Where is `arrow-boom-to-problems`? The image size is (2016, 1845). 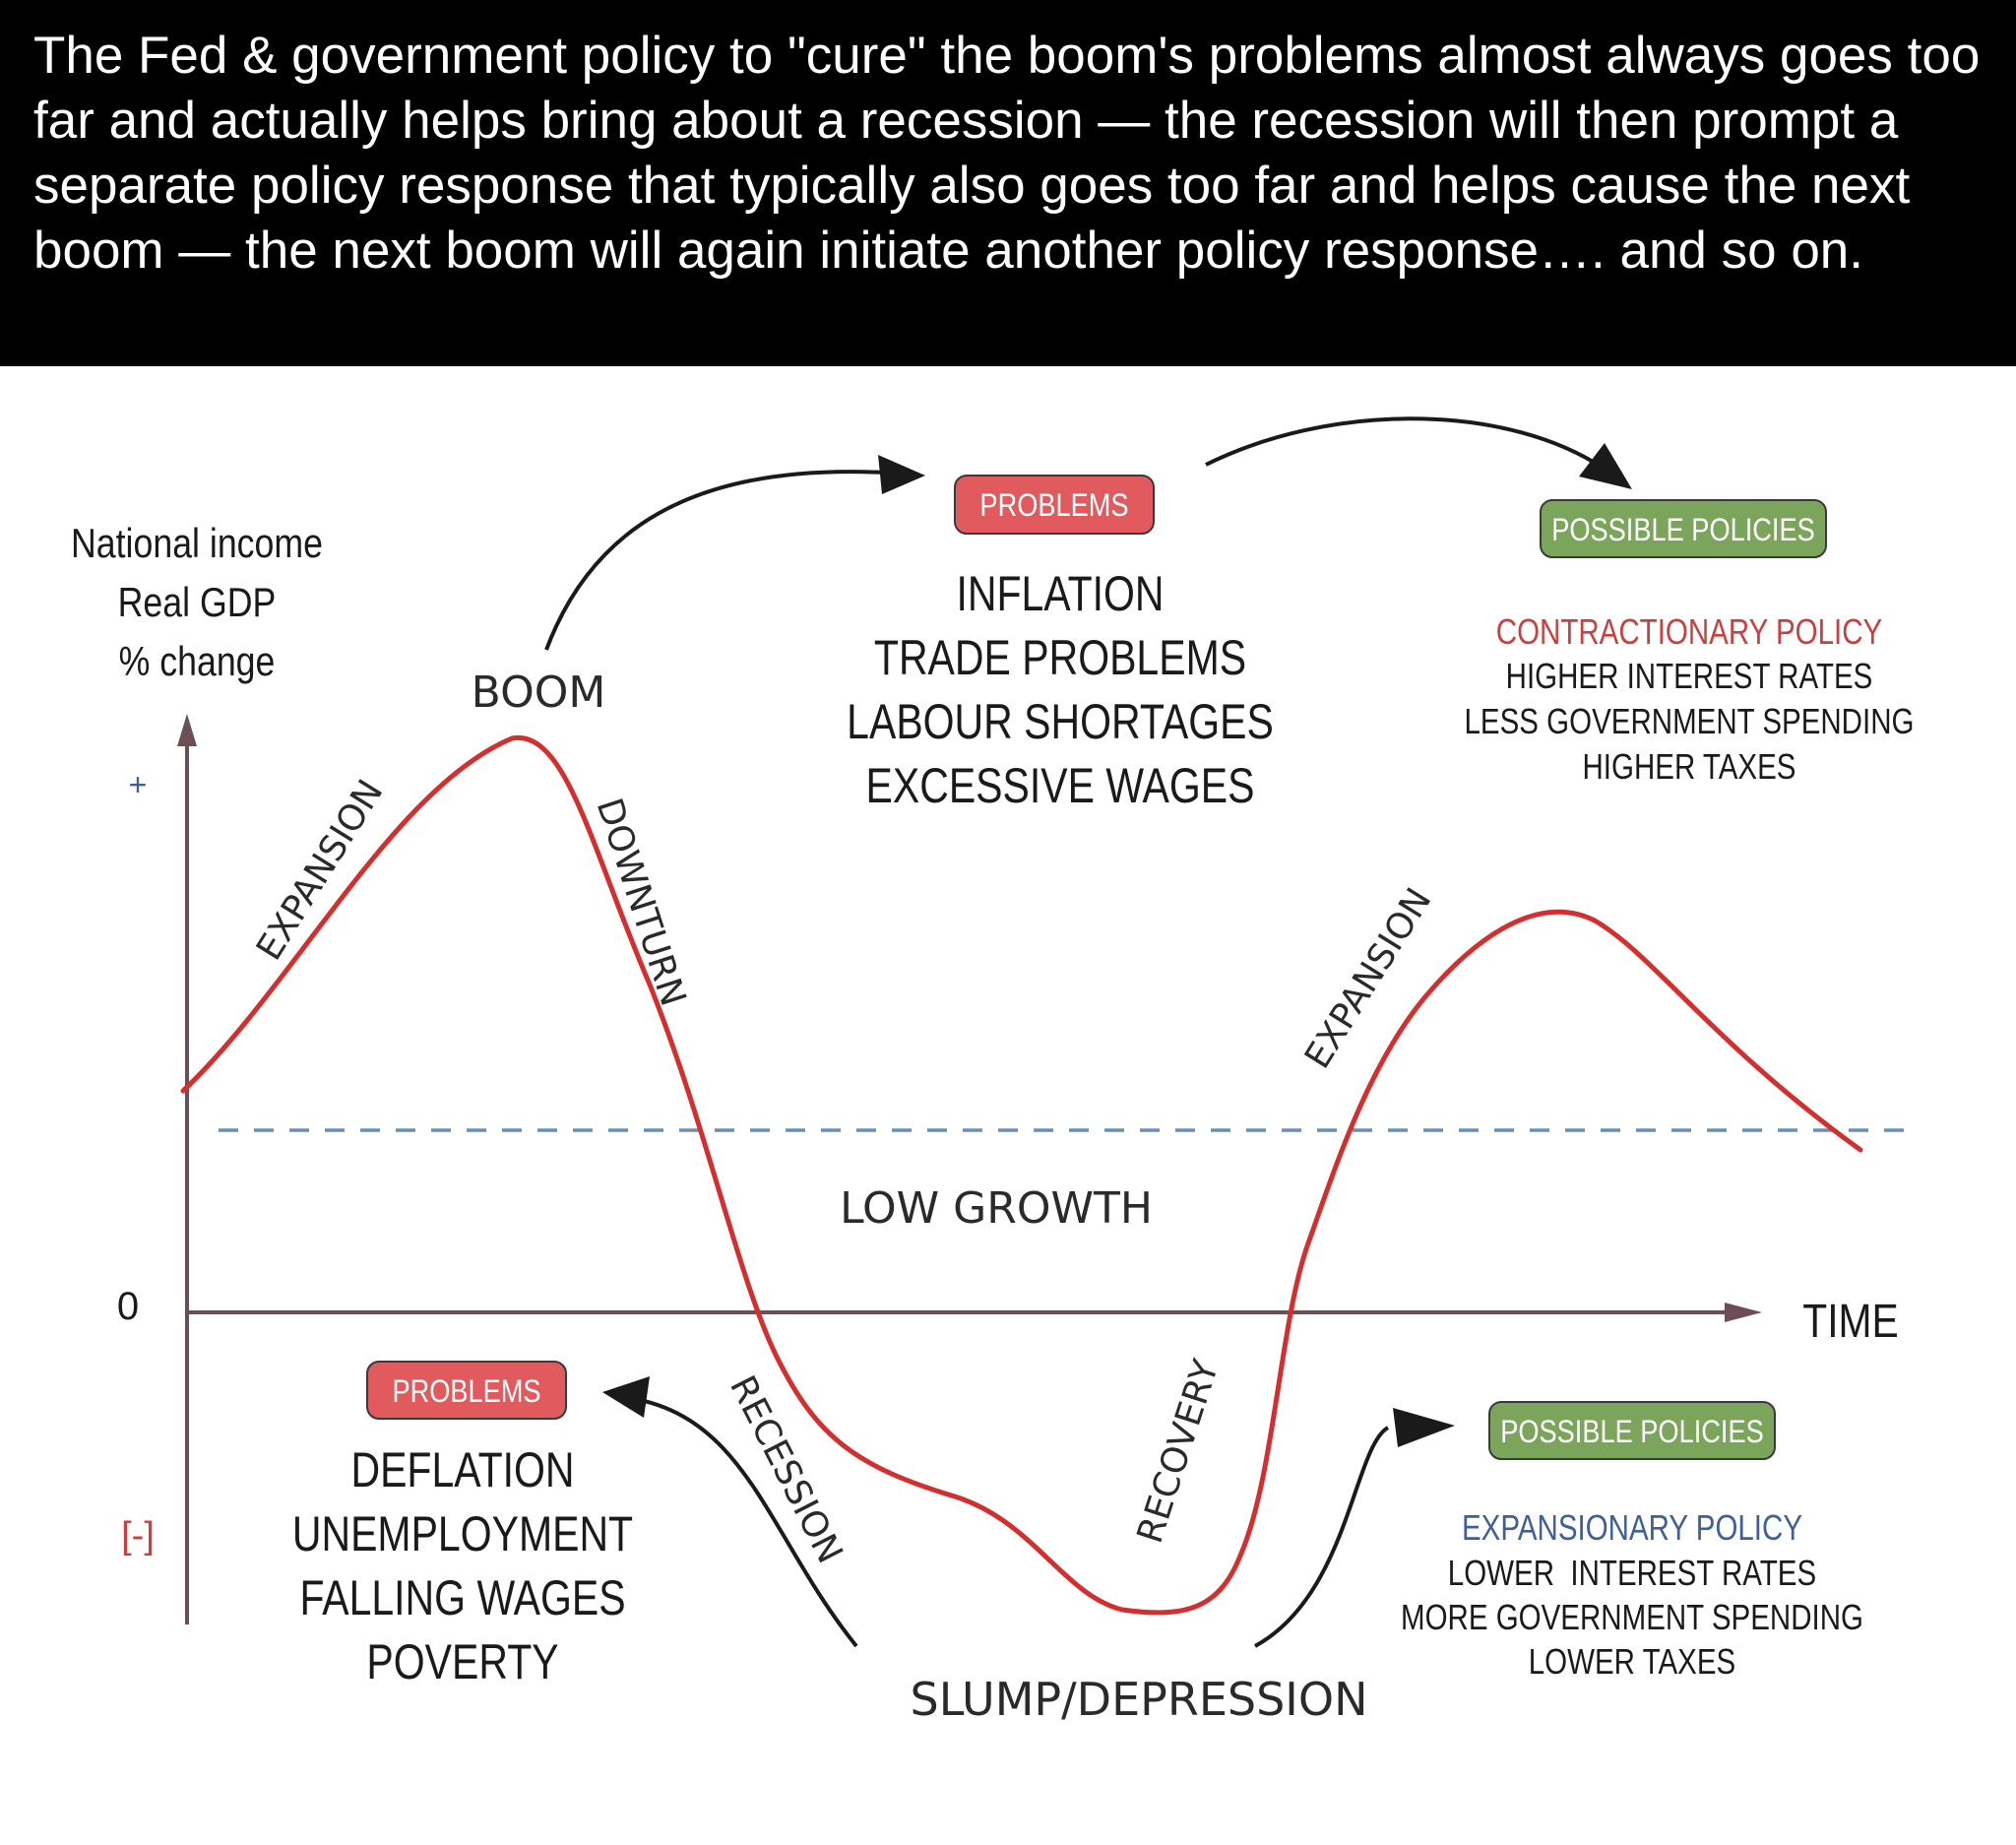 arrow-boom-to-problems is located at coordinates (715, 560).